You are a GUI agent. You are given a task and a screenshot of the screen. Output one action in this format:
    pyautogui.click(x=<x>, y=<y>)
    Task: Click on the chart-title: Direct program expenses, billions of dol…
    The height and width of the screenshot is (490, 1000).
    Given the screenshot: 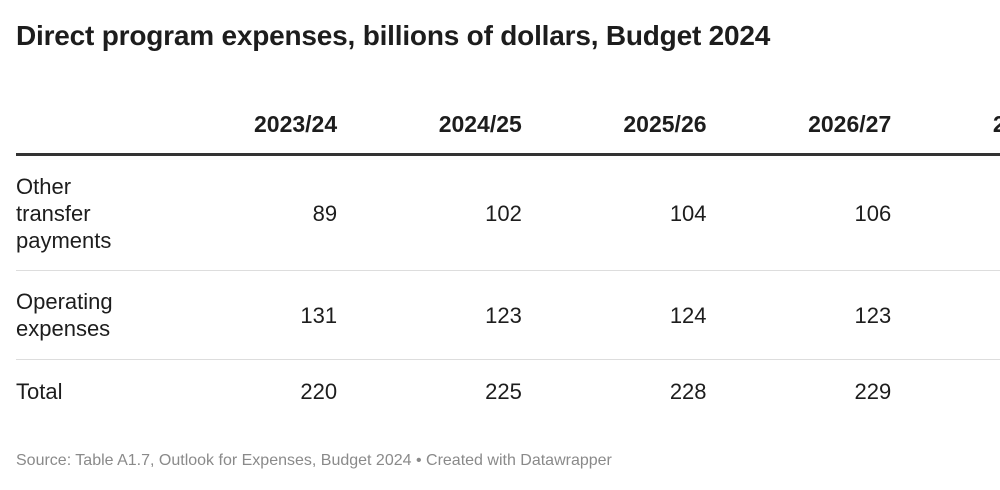 What is the action you would take?
    pyautogui.click(x=393, y=35)
    